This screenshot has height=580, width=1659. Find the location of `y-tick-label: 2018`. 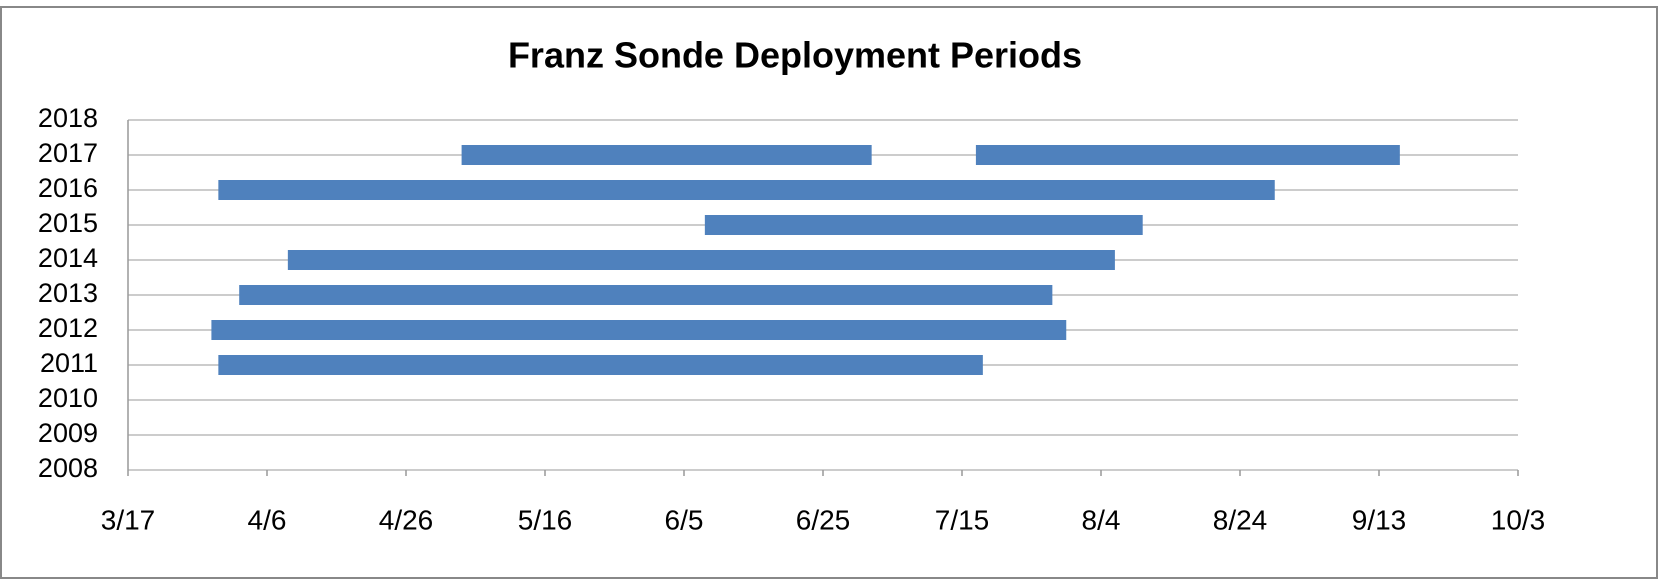

y-tick-label: 2018 is located at coordinates (68, 118).